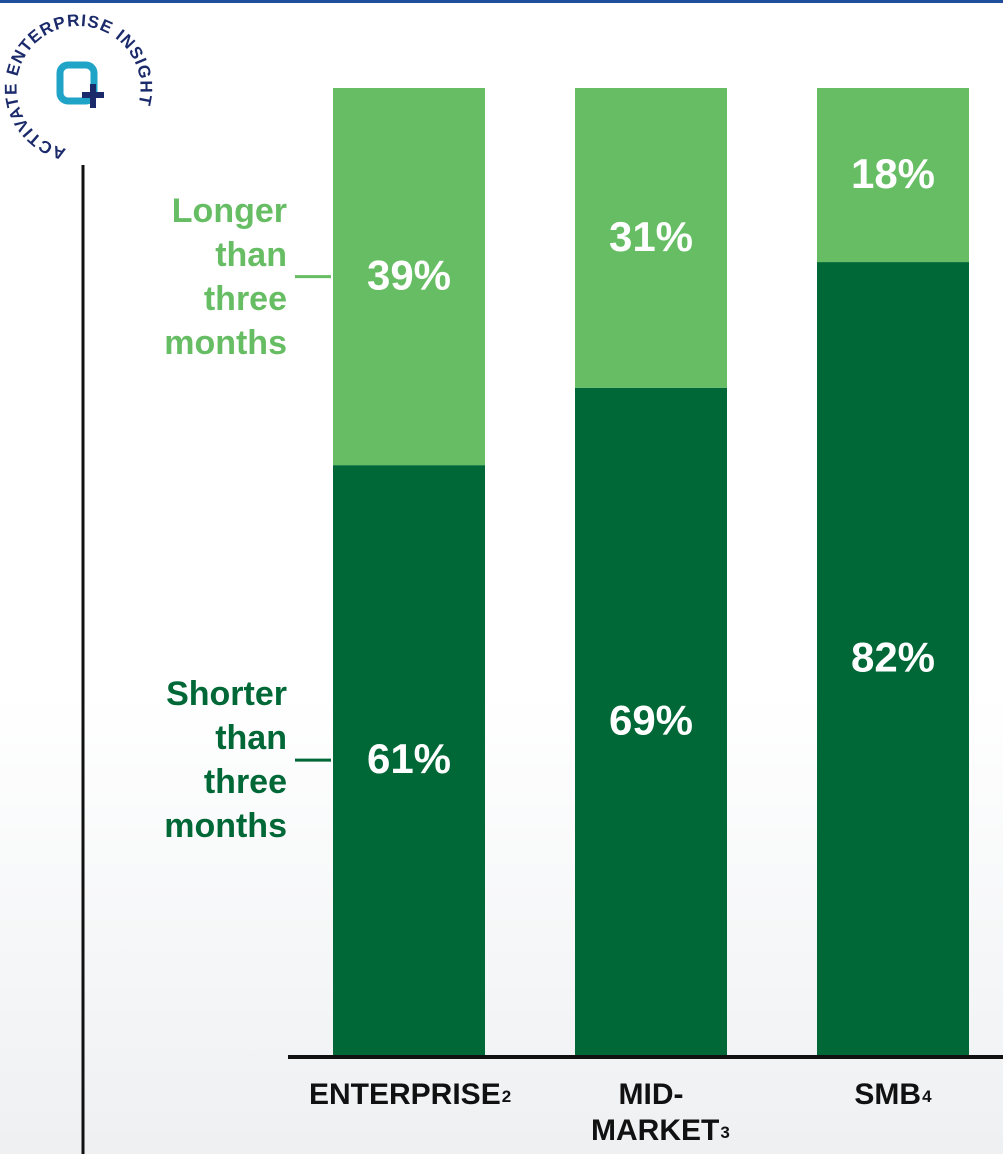 This screenshot has height=1154, width=1003. I want to click on x-tick-label-box: MID-MARKET3, so click(651, 1113).